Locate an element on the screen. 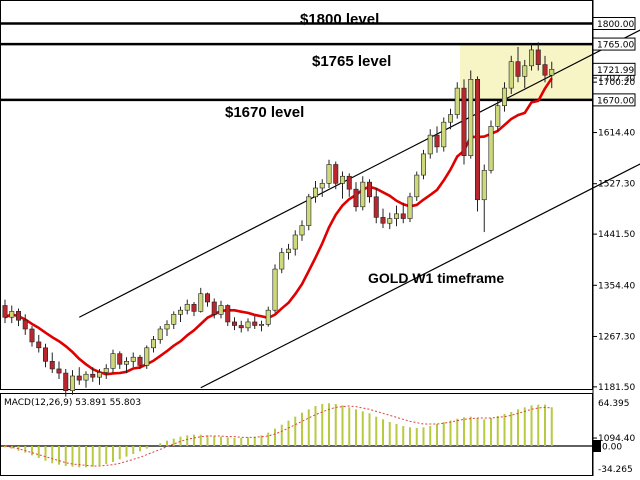 The image size is (640, 480). current-price-tag-text: 1721.99 is located at coordinates (615, 71).